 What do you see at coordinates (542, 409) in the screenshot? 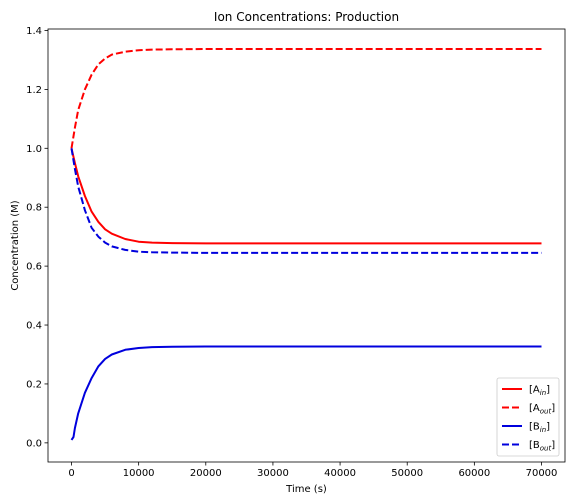
I see `legend-label: [Aout]` at bounding box center [542, 409].